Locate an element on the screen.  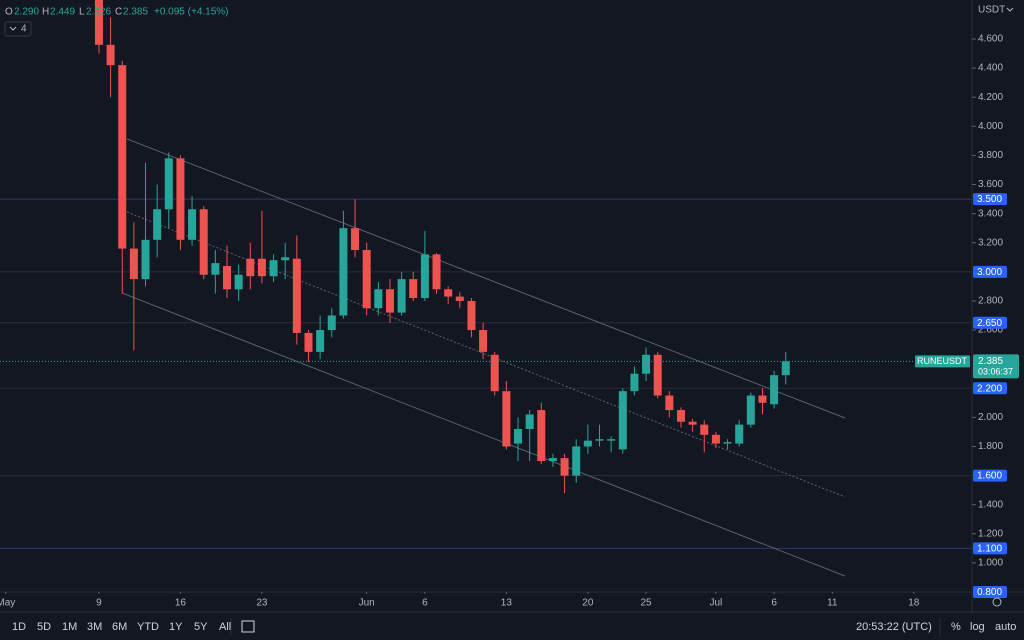
y-tick-label: 2.600 is located at coordinates (990, 330).